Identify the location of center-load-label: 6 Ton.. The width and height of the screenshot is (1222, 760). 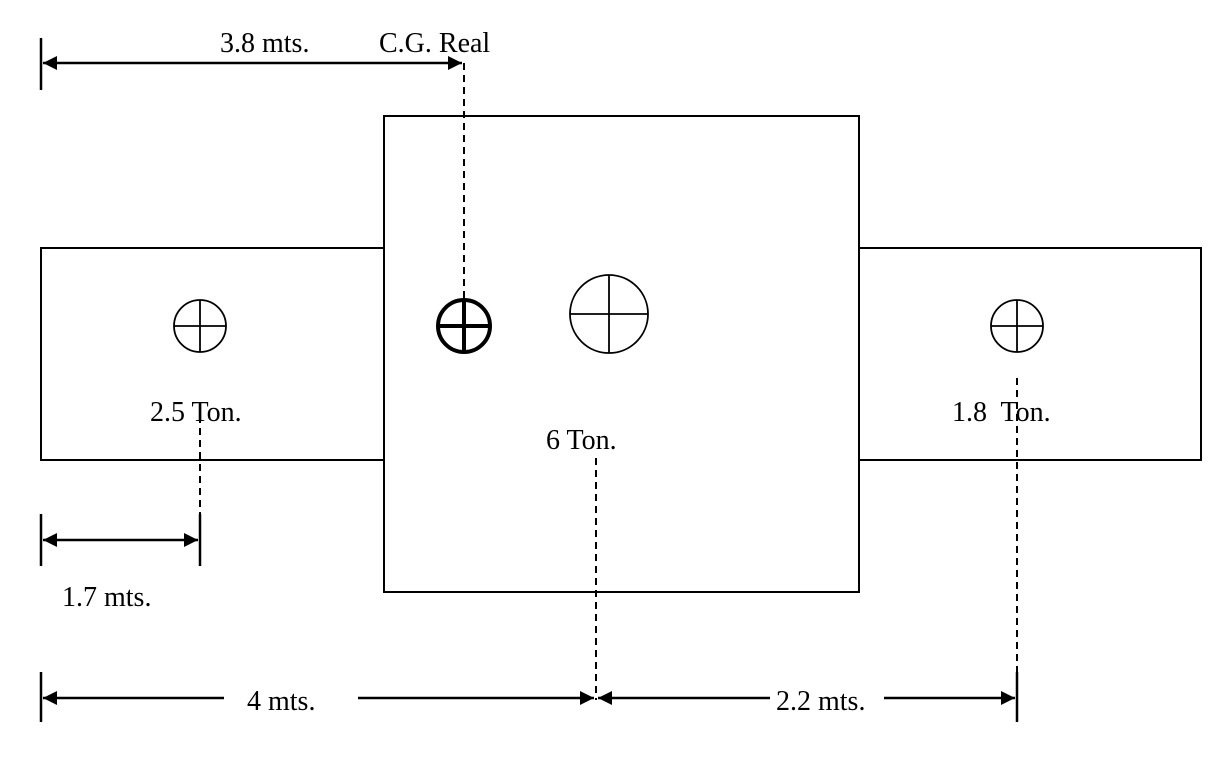
(581, 440).